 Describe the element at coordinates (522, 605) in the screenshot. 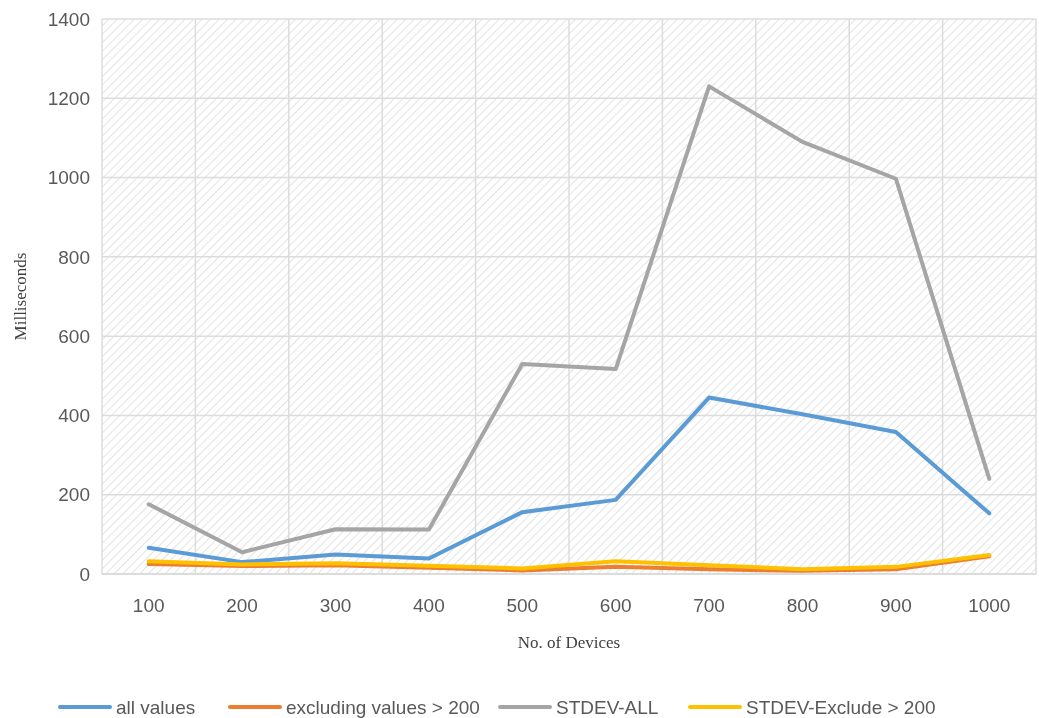

I see `x-tick-label: 500` at that location.